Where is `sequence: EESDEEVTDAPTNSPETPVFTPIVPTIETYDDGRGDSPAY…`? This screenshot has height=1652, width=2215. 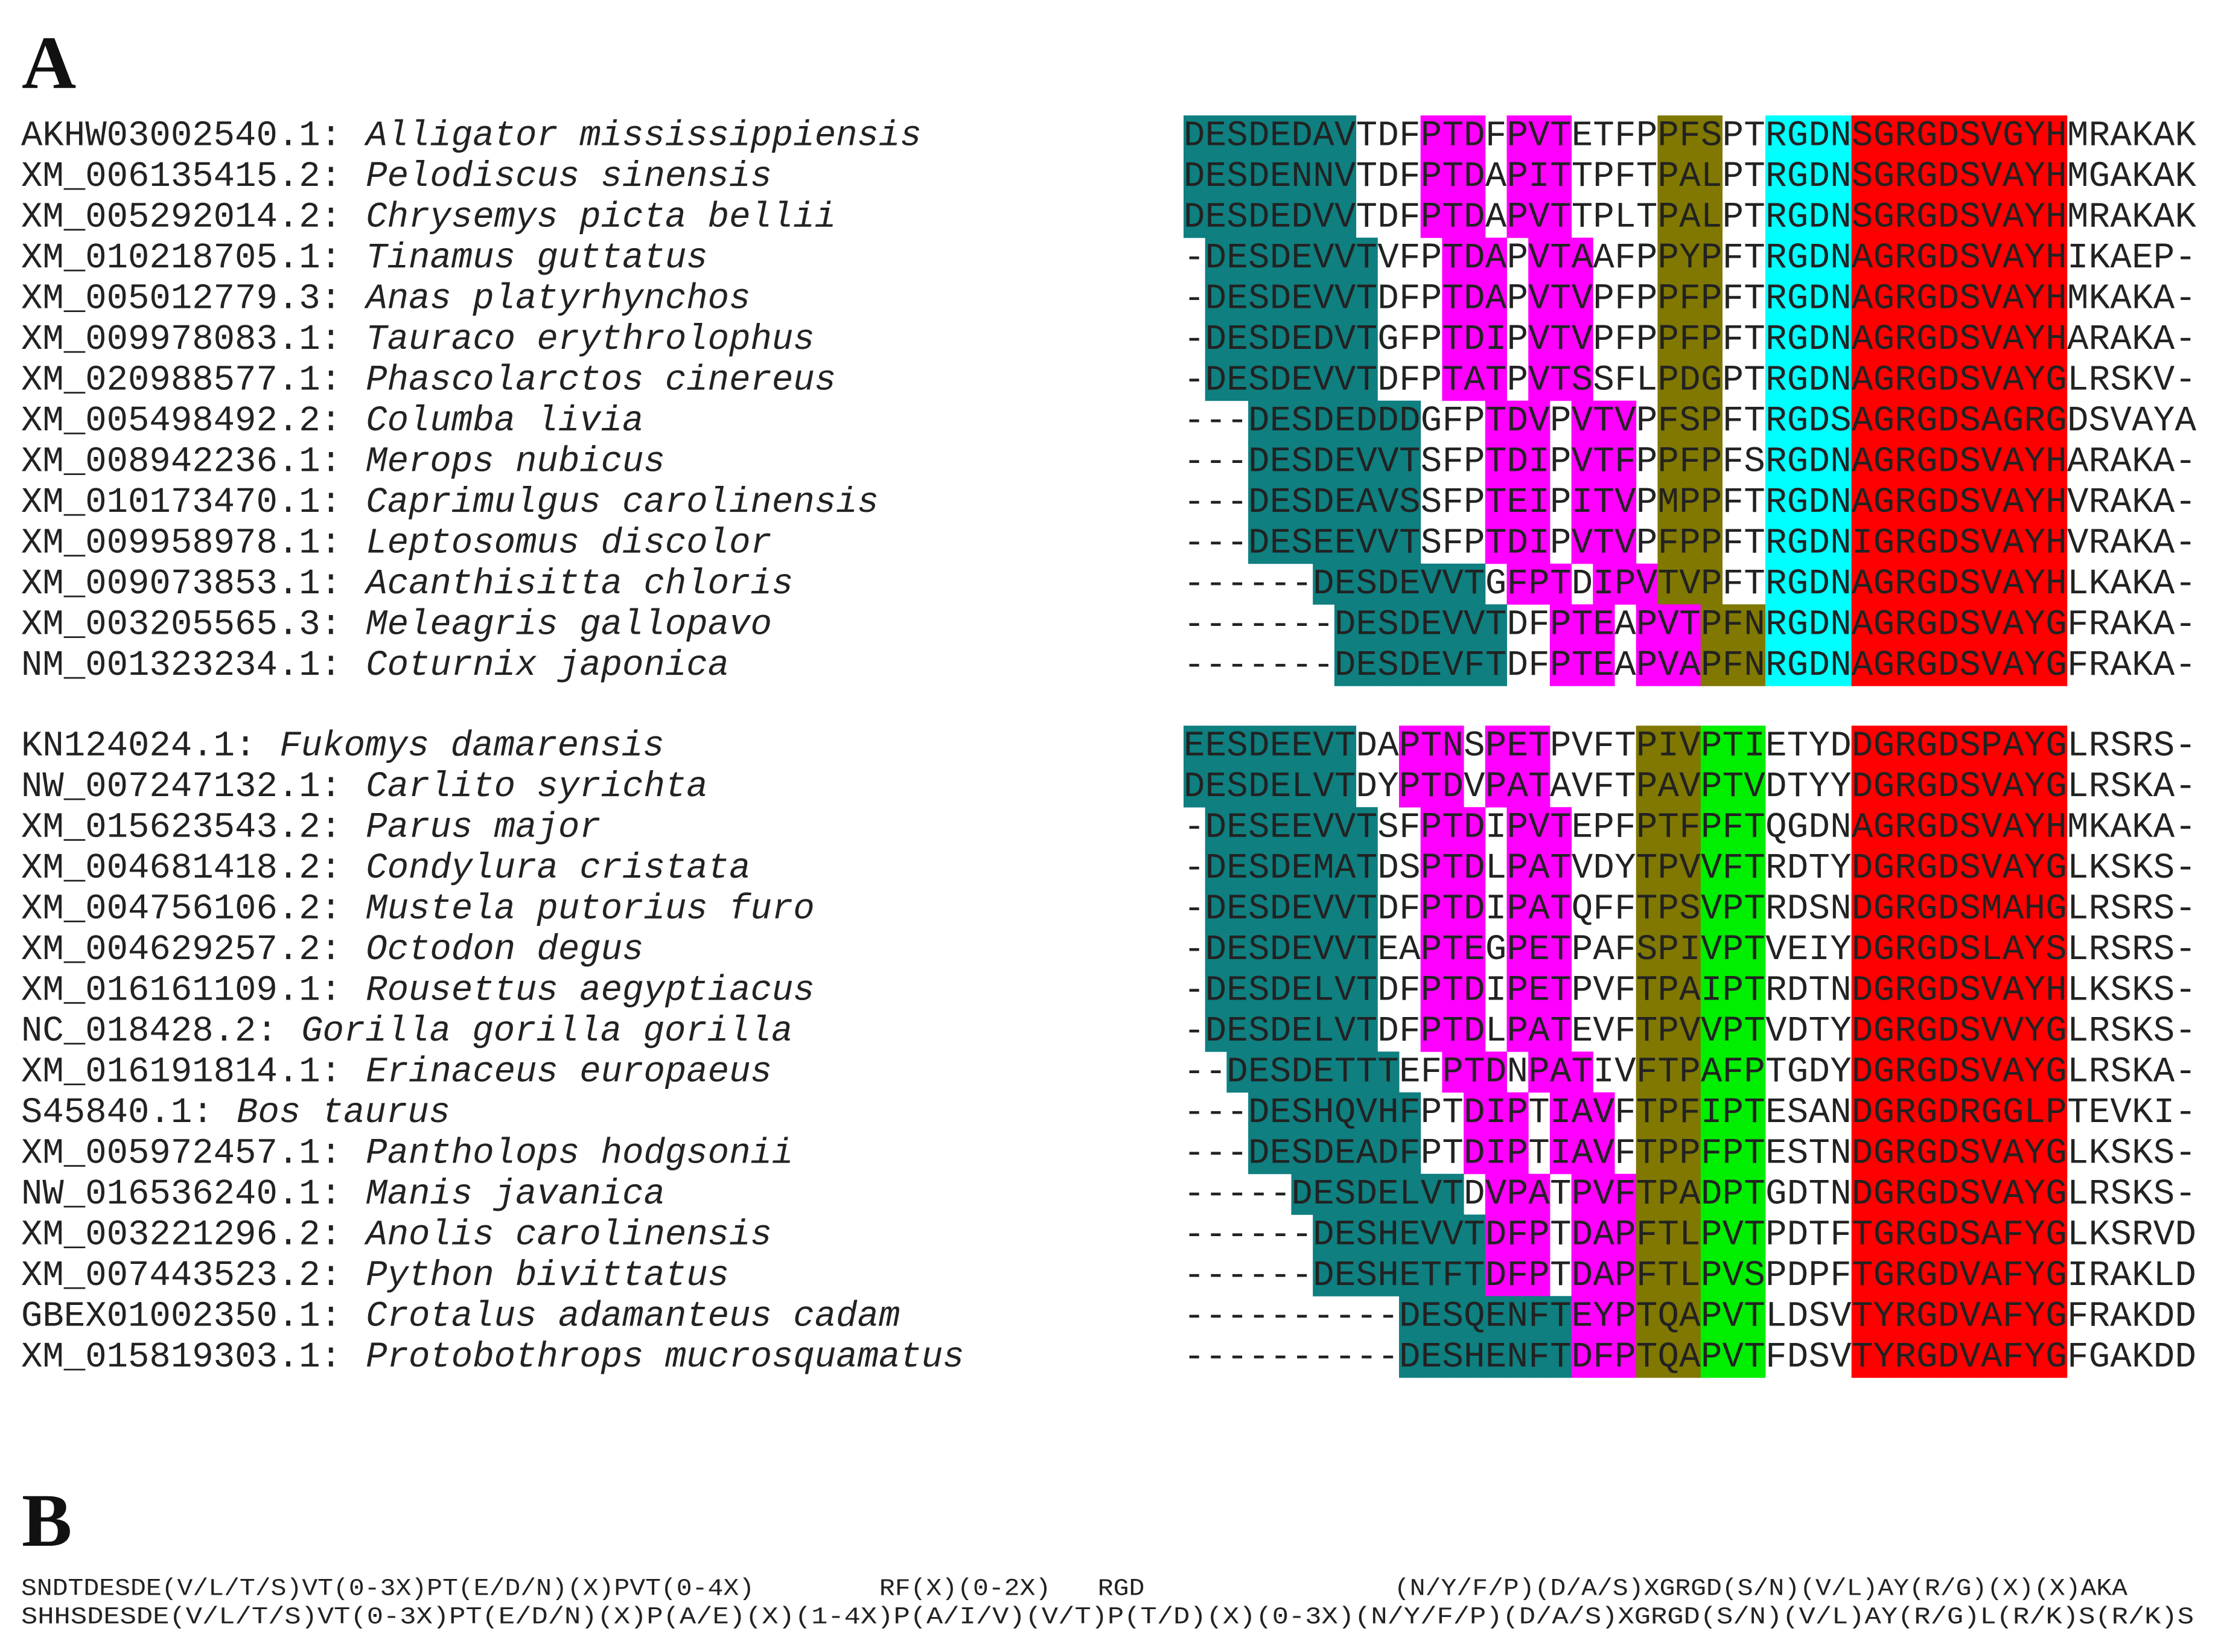
sequence: EESDEEVTDAPTNSPETPVFTPIVPTIETYDDGRGDSPAY… is located at coordinates (1690, 746).